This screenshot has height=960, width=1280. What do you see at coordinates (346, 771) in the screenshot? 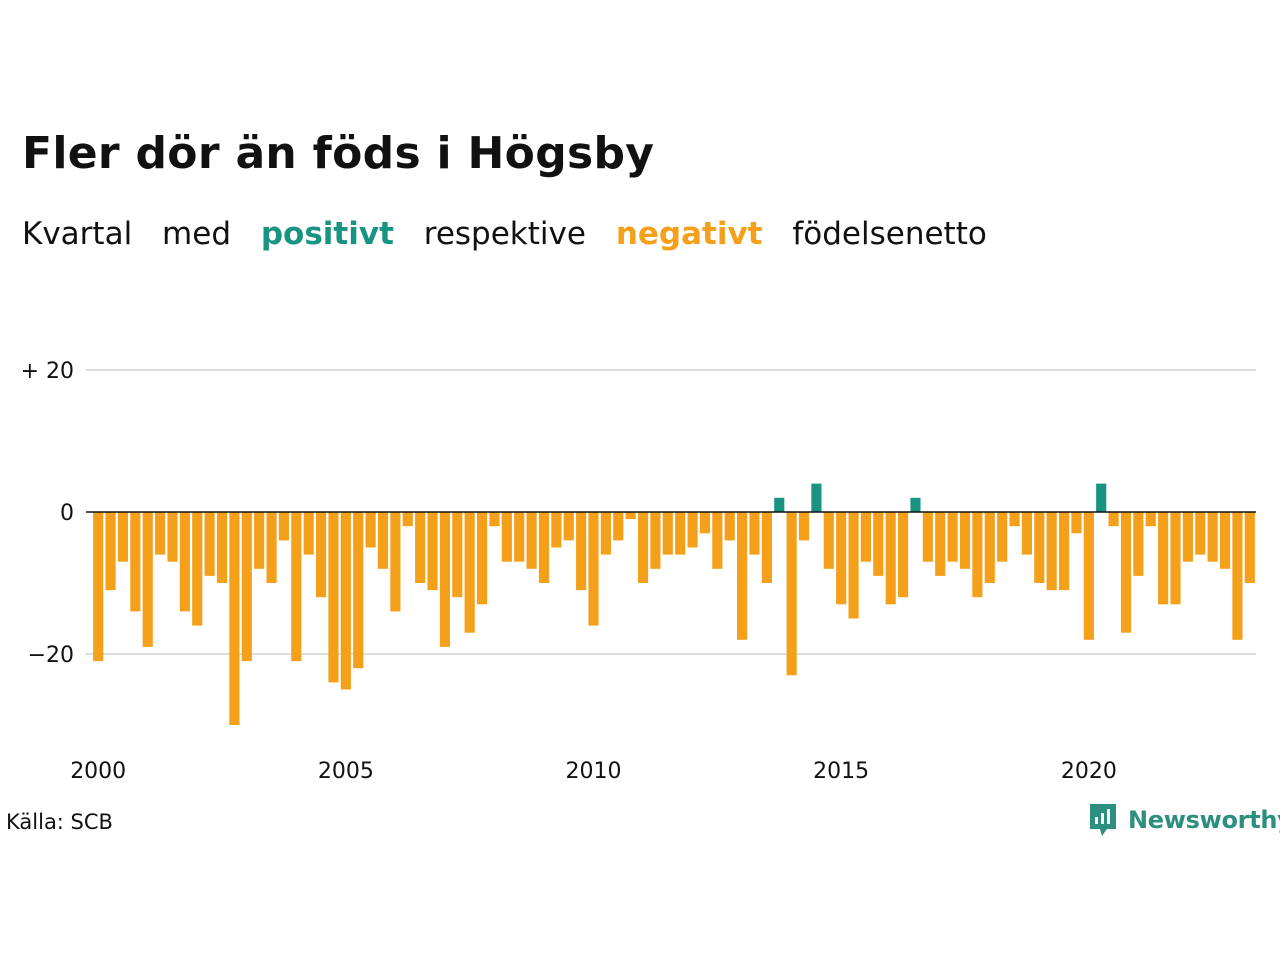
I see `x-tick-label: 2005` at bounding box center [346, 771].